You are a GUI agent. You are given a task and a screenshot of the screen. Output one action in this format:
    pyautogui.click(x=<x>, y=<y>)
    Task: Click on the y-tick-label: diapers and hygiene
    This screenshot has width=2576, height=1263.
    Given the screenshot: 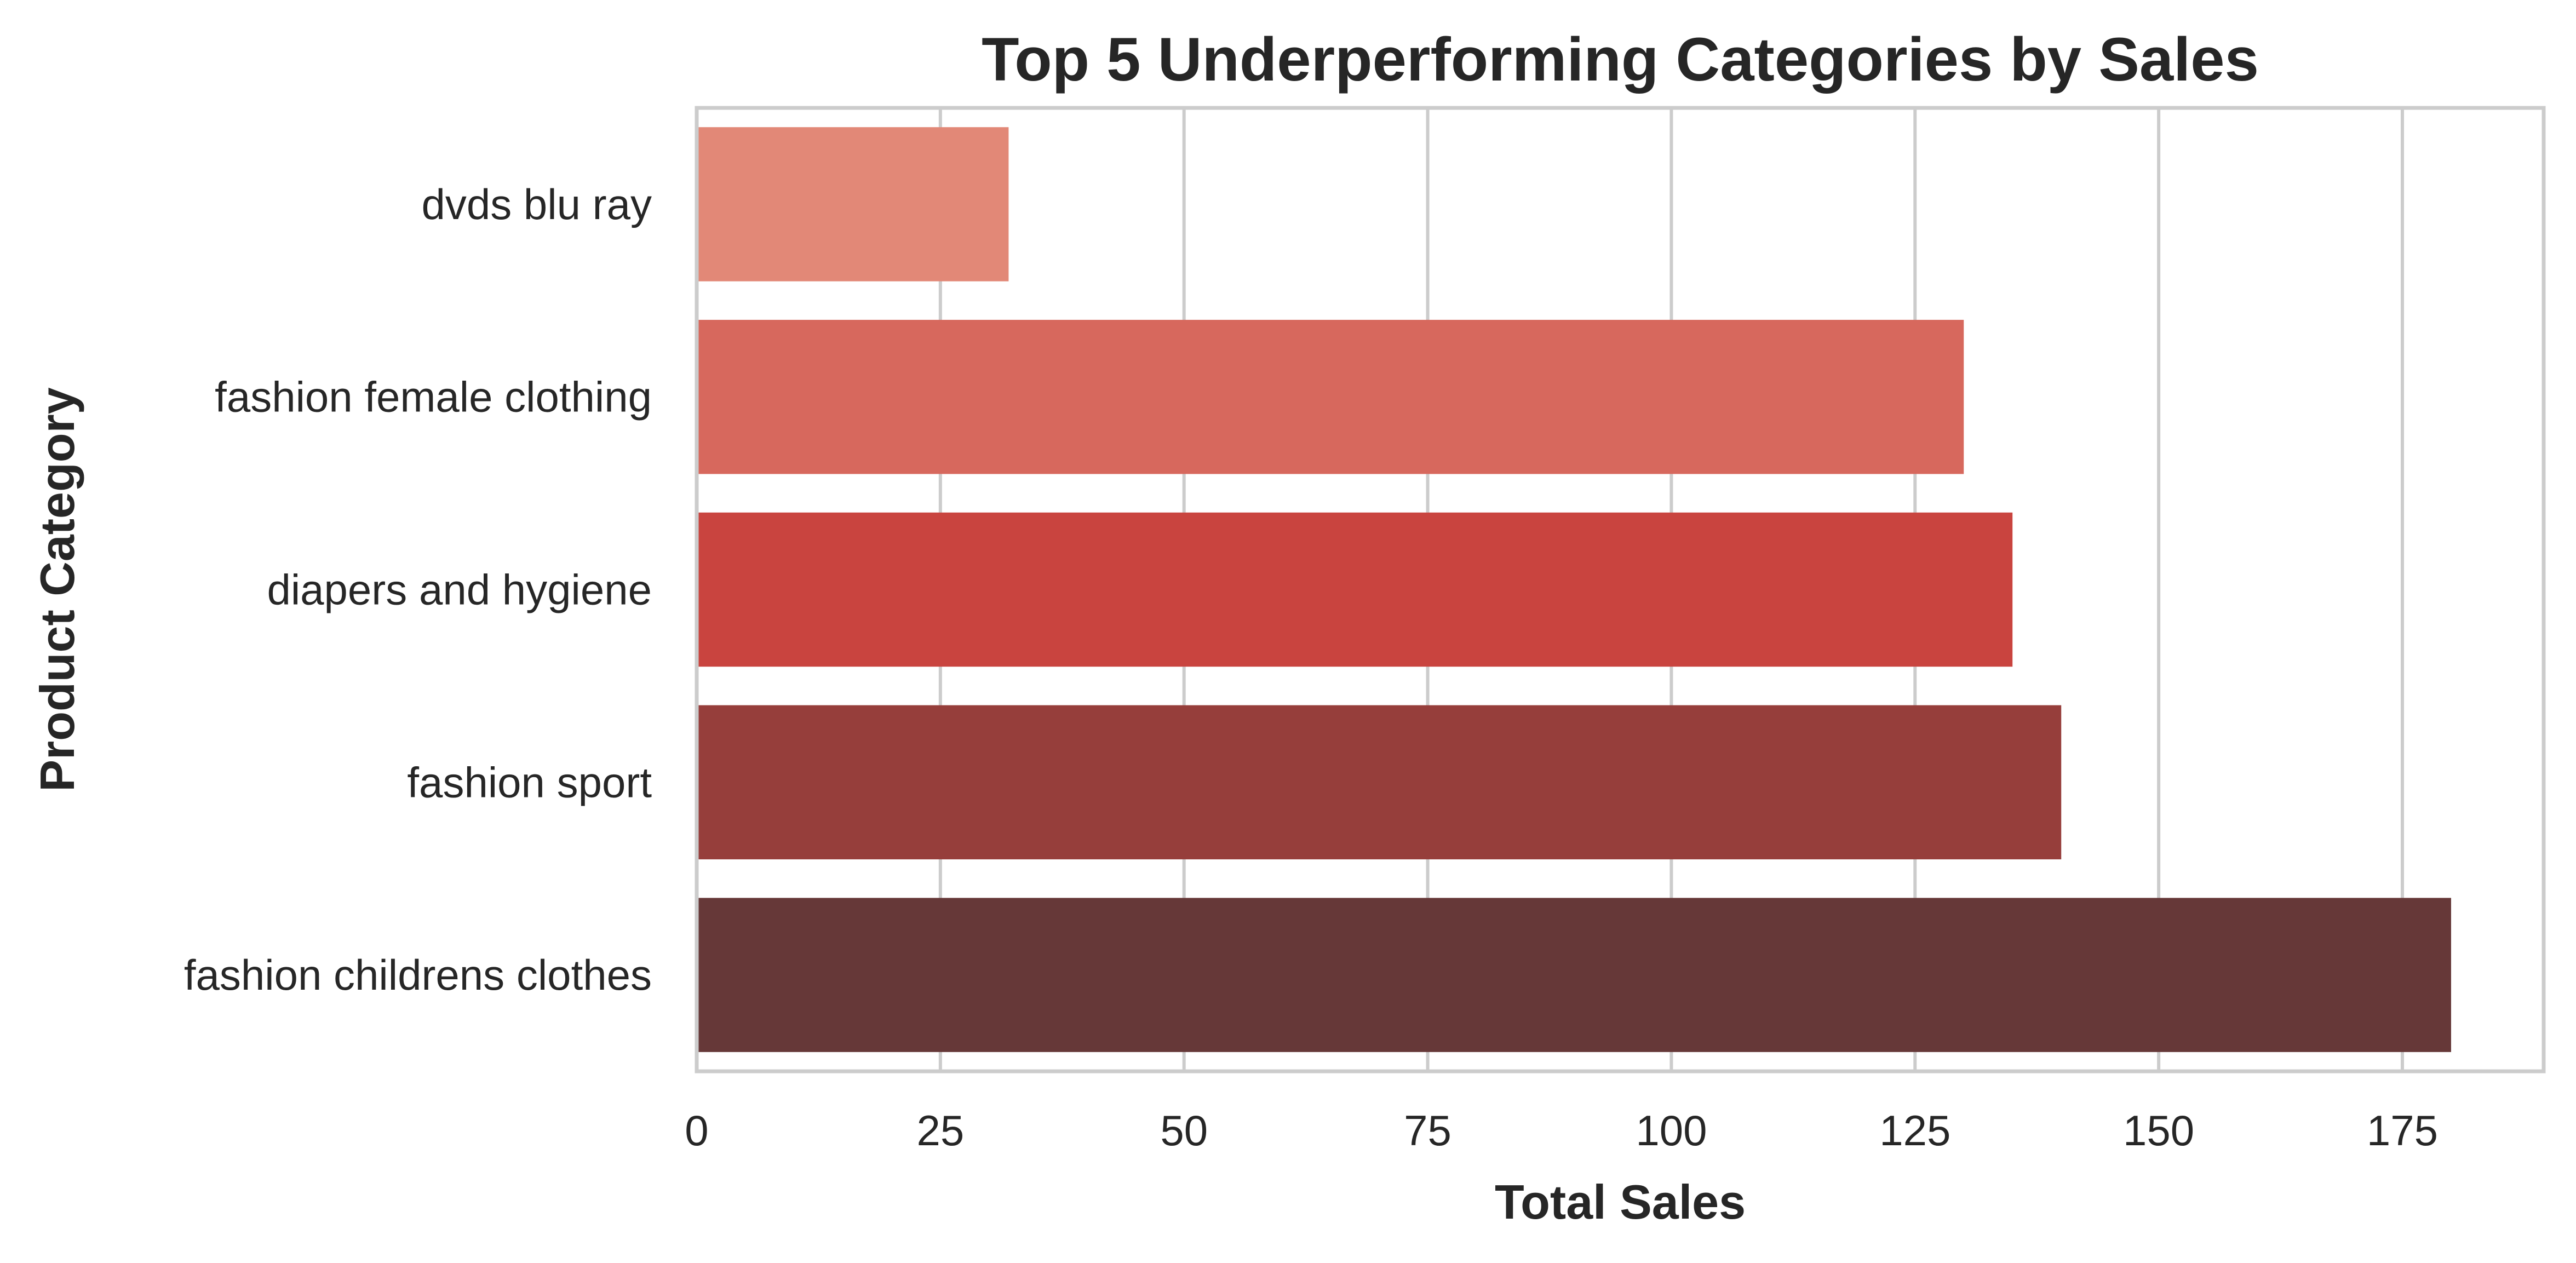 What is the action you would take?
    pyautogui.click(x=459, y=590)
    